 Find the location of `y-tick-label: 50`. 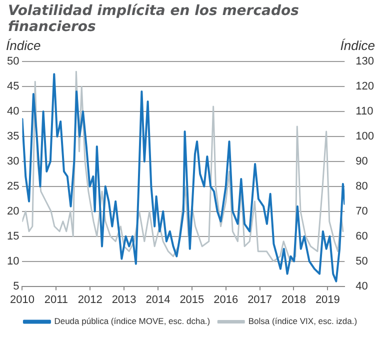

y-tick-label: 50 is located at coordinates (13, 62).